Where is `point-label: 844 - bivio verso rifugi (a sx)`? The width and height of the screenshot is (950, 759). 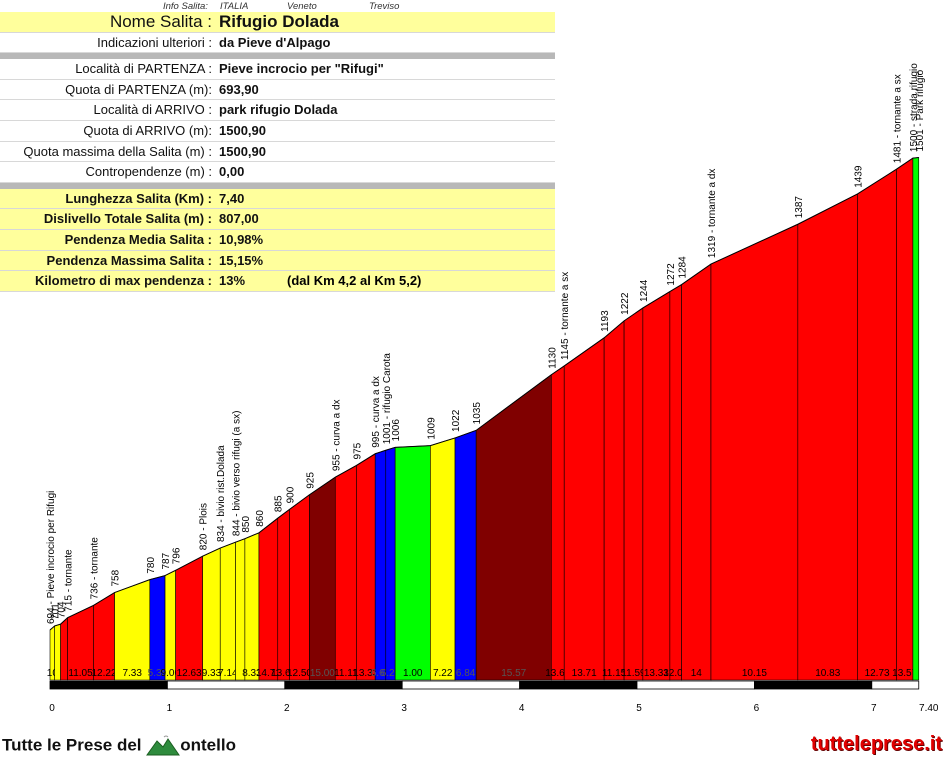 point-label: 844 - bivio verso rifugi (a sx) is located at coordinates (236, 474).